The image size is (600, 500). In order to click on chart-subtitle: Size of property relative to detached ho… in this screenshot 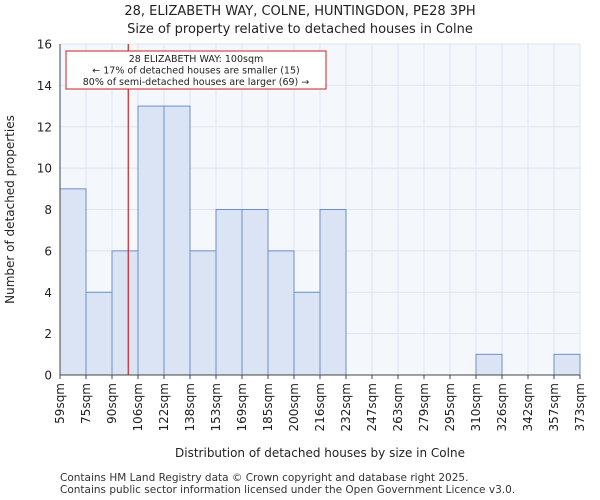, I will do `click(300, 29)`.